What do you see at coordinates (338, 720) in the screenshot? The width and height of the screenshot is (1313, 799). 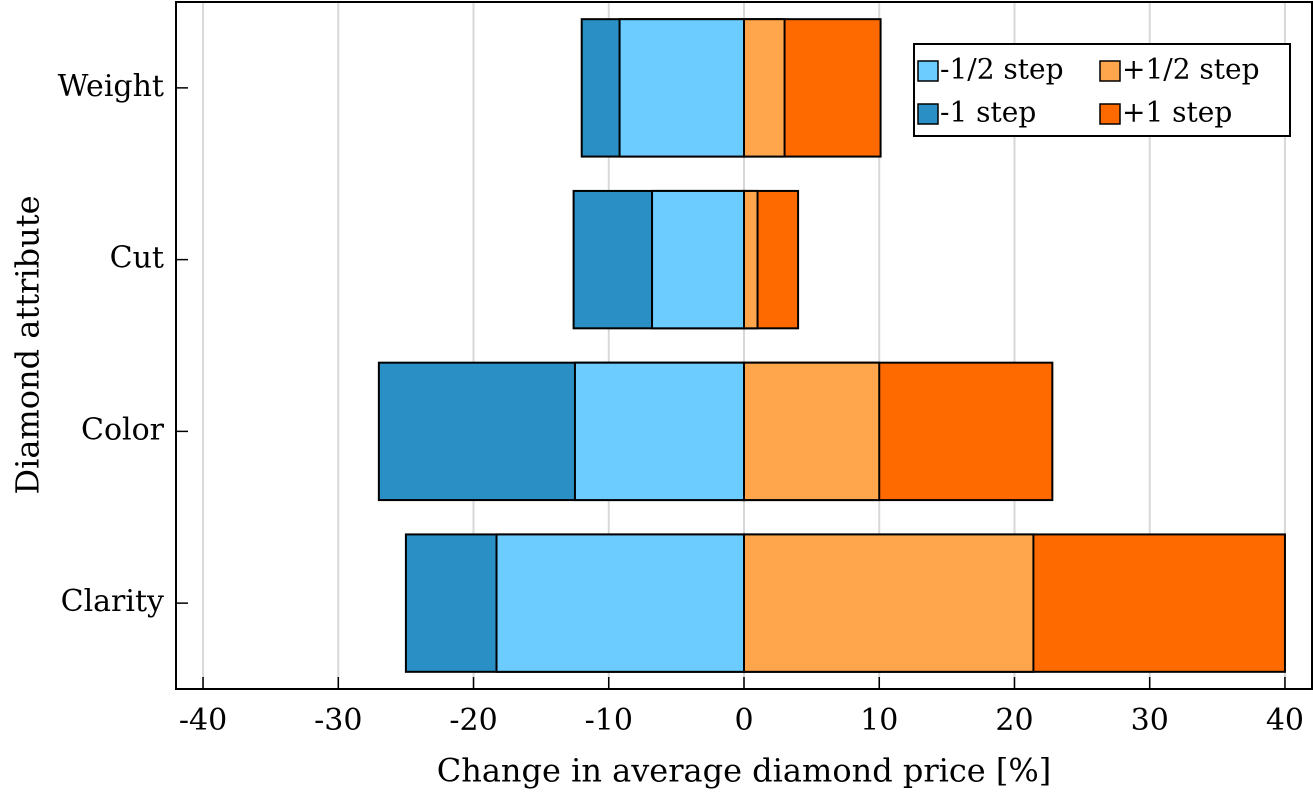 I see `x-tick-label: -30` at bounding box center [338, 720].